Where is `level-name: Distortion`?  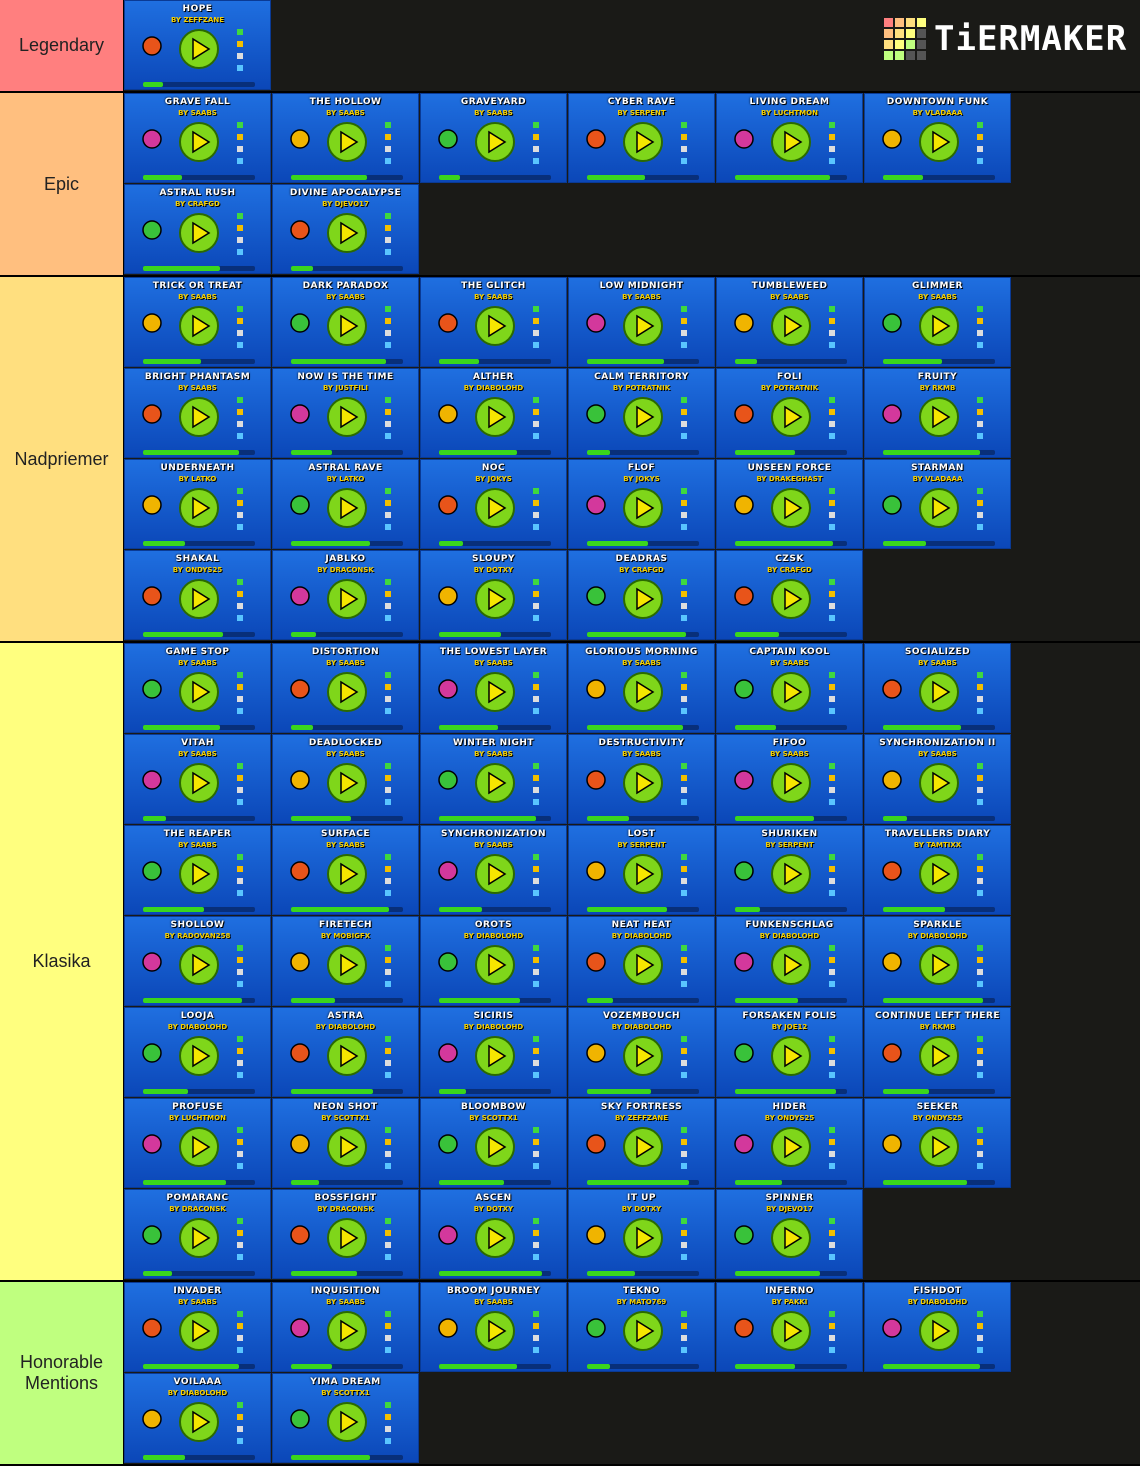
level-name: Distortion is located at coordinates (345, 652).